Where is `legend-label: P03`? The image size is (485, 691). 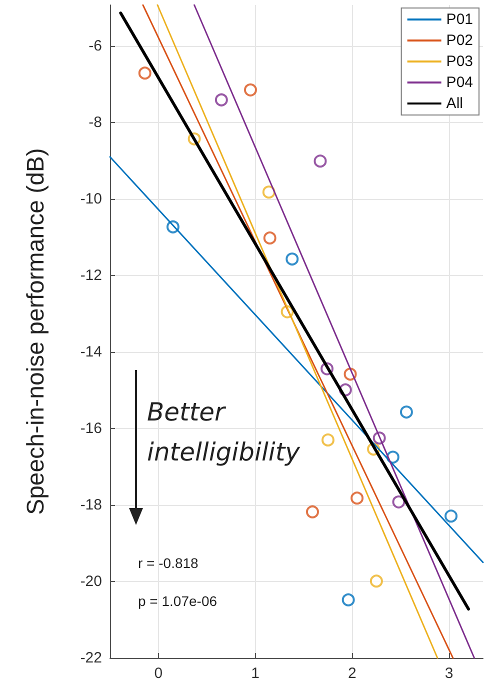
legend-label: P03 is located at coordinates (460, 61).